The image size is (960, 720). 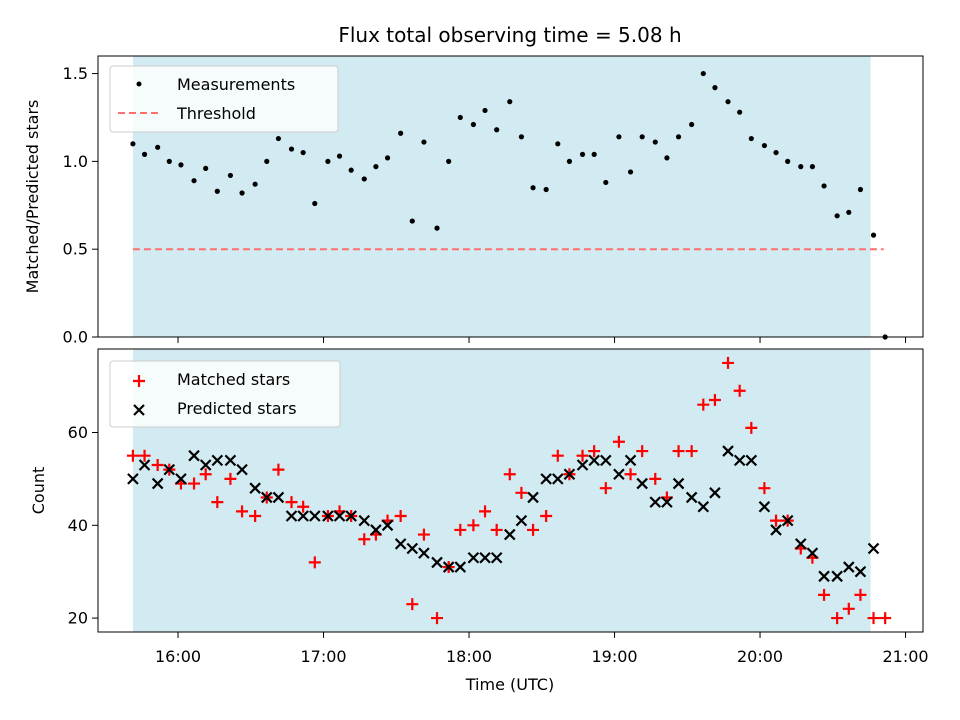 I want to click on y-tick-label: 20, so click(x=78, y=618).